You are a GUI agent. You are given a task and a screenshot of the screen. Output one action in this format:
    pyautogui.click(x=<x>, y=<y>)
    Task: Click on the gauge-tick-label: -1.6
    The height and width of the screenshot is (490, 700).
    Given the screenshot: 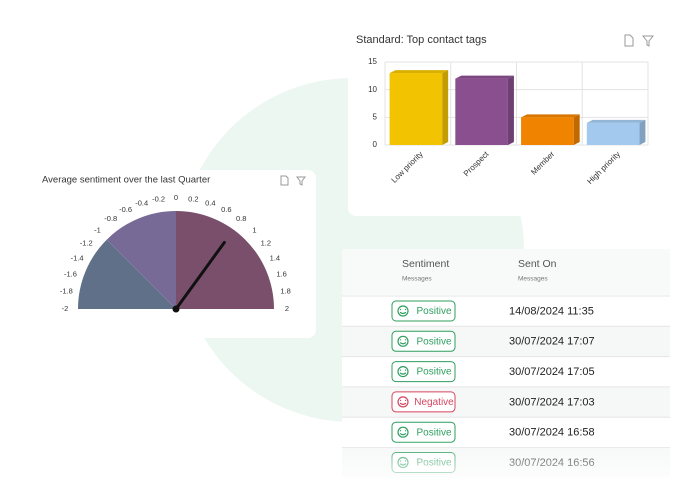 What is the action you would take?
    pyautogui.click(x=70, y=274)
    